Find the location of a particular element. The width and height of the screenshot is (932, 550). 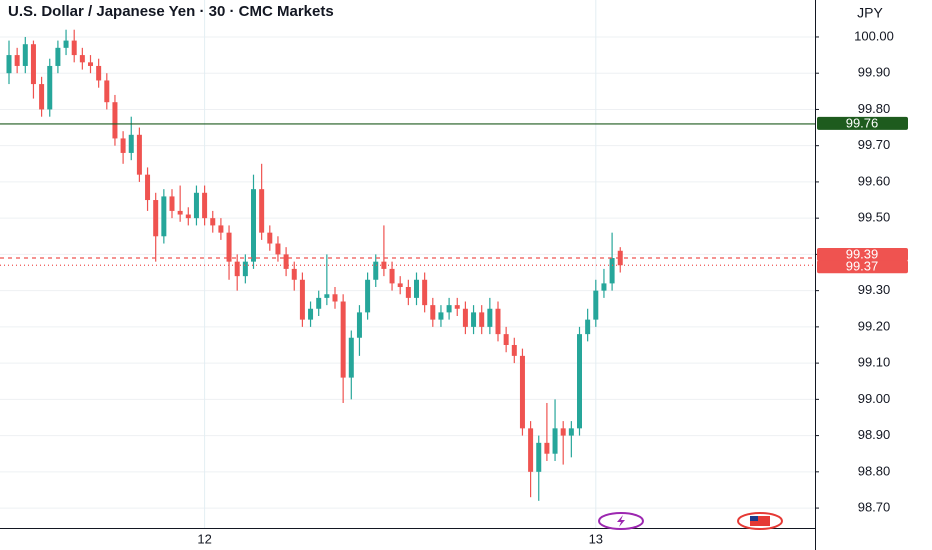

lightning-icon is located at coordinates (621, 521).